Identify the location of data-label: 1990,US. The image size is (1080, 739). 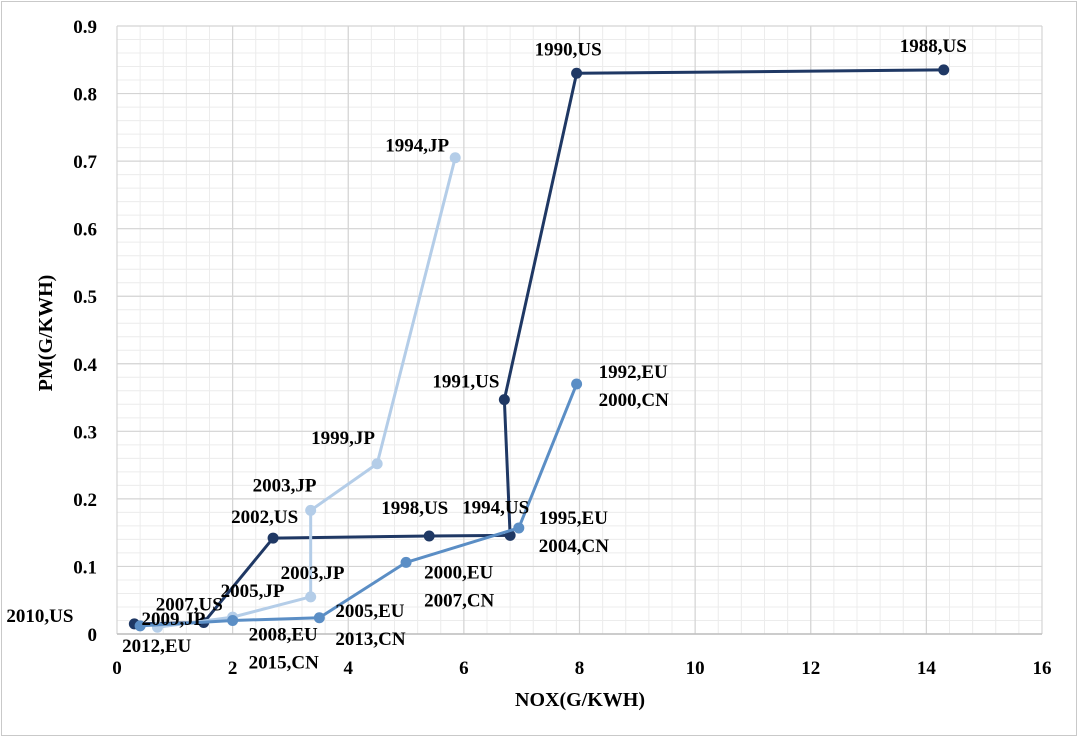
(568, 49).